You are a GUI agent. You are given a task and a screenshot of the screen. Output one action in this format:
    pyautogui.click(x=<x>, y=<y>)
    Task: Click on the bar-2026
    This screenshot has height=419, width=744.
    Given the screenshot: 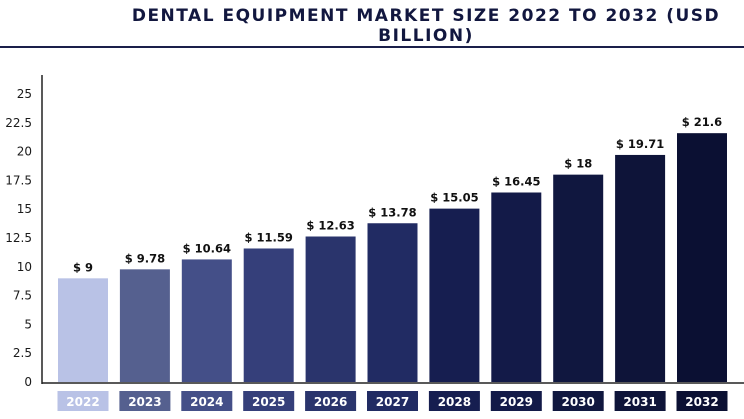 What is the action you would take?
    pyautogui.click(x=330, y=309)
    